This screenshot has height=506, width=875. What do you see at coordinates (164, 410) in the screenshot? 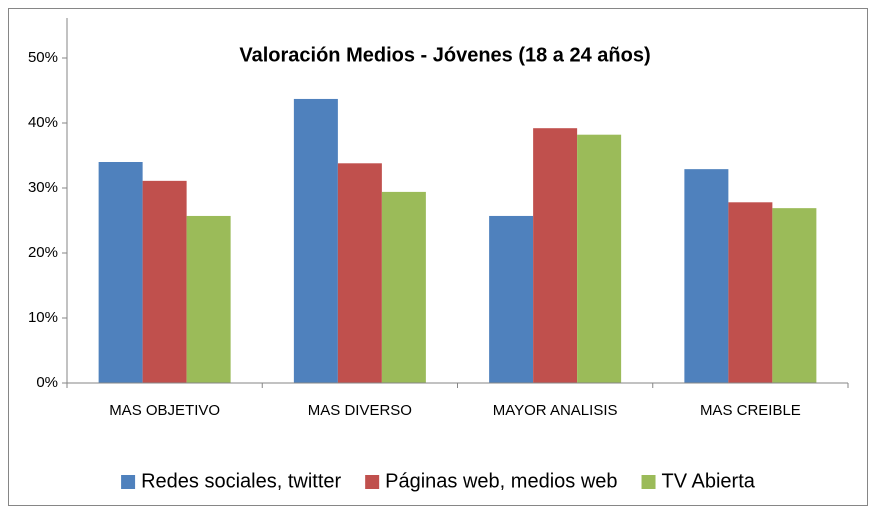
I see `x-tick-label: MAS OBJETIVO` at bounding box center [164, 410].